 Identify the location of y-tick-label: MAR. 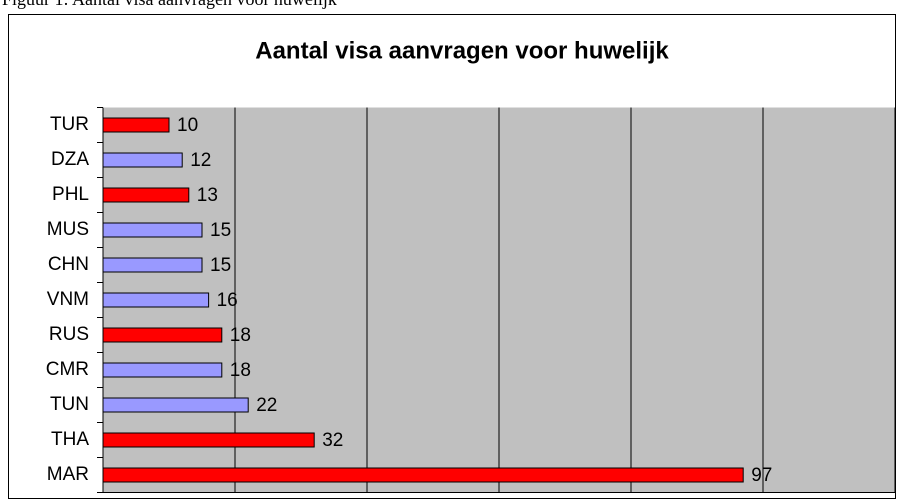
(68, 474).